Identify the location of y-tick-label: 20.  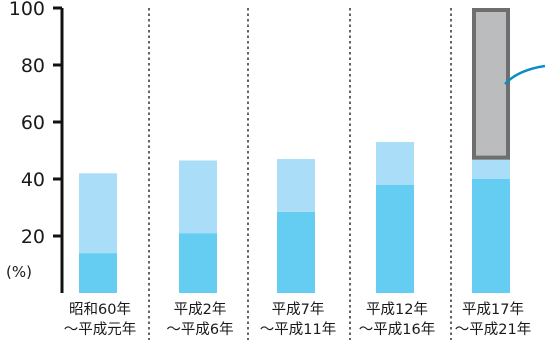
(33, 237).